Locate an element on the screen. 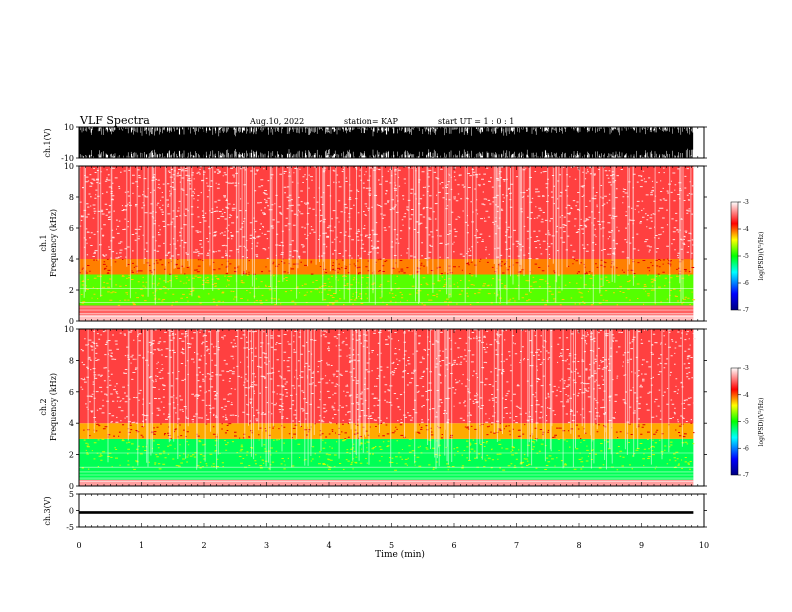  ch3-waveform-trace is located at coordinates (386, 512).